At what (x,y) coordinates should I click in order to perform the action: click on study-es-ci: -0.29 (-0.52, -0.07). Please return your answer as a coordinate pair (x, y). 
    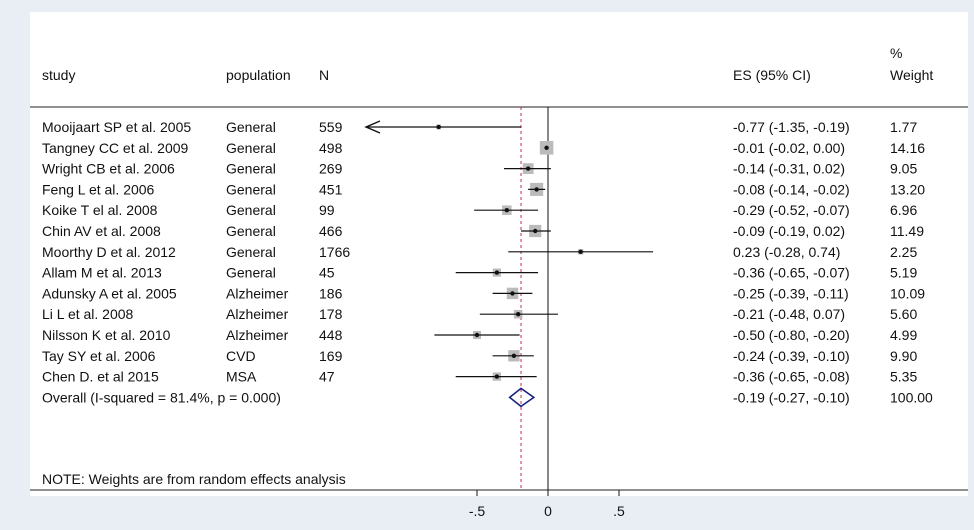
    Looking at the image, I should click on (791, 210).